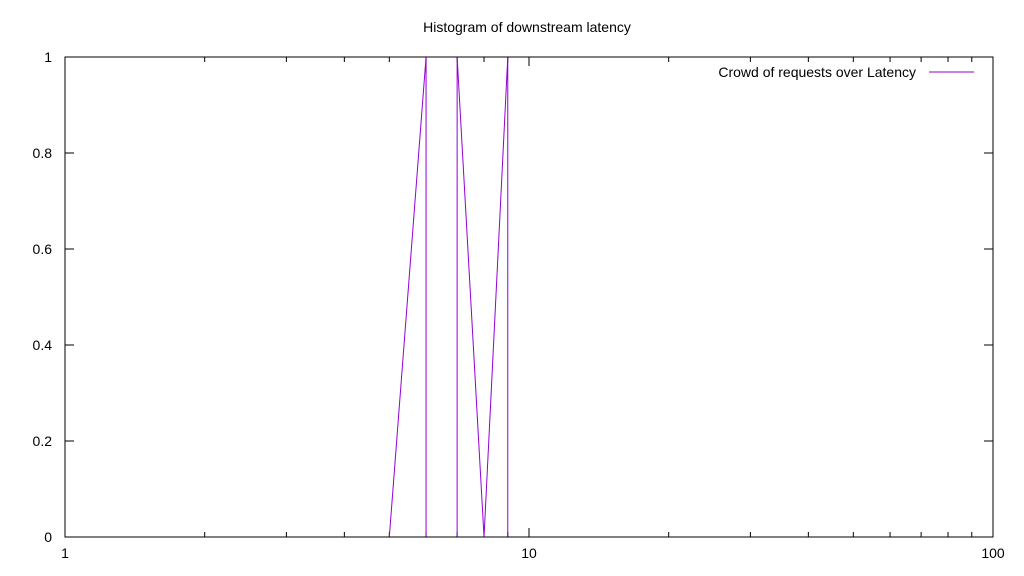  What do you see at coordinates (48, 57) in the screenshot?
I see `y-tick-label: 1` at bounding box center [48, 57].